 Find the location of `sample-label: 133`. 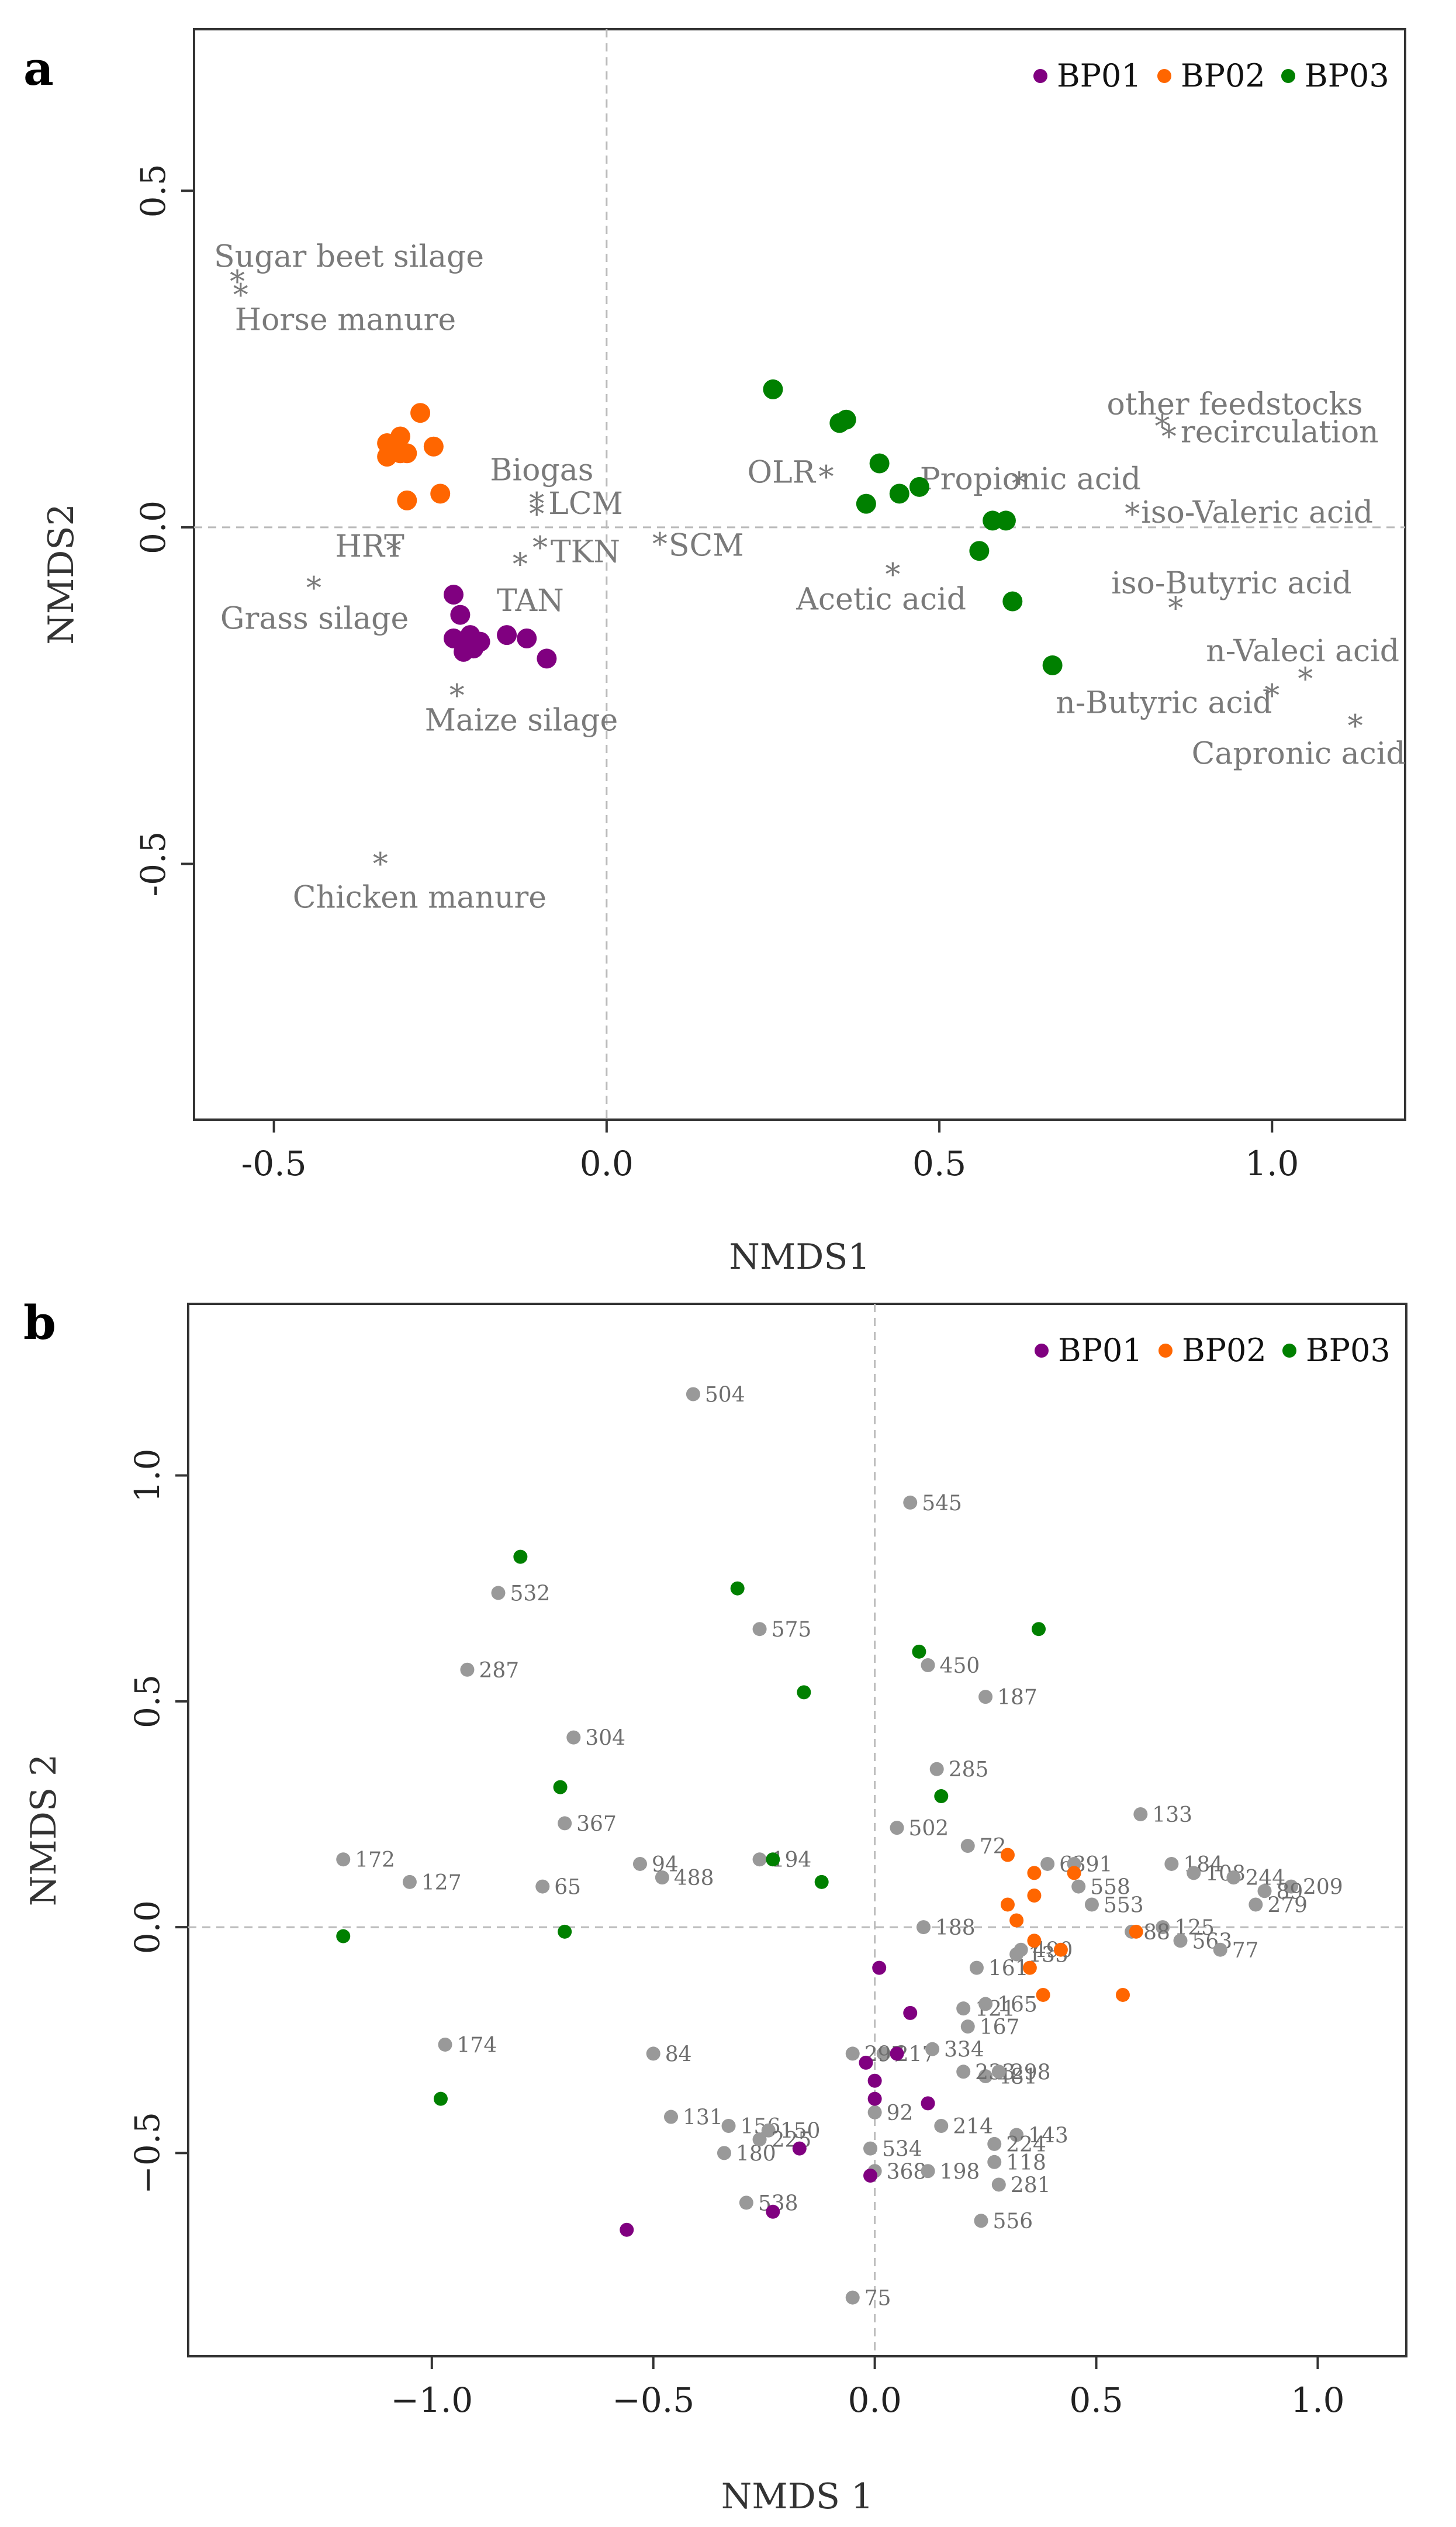

sample-label: 133 is located at coordinates (1172, 1815).